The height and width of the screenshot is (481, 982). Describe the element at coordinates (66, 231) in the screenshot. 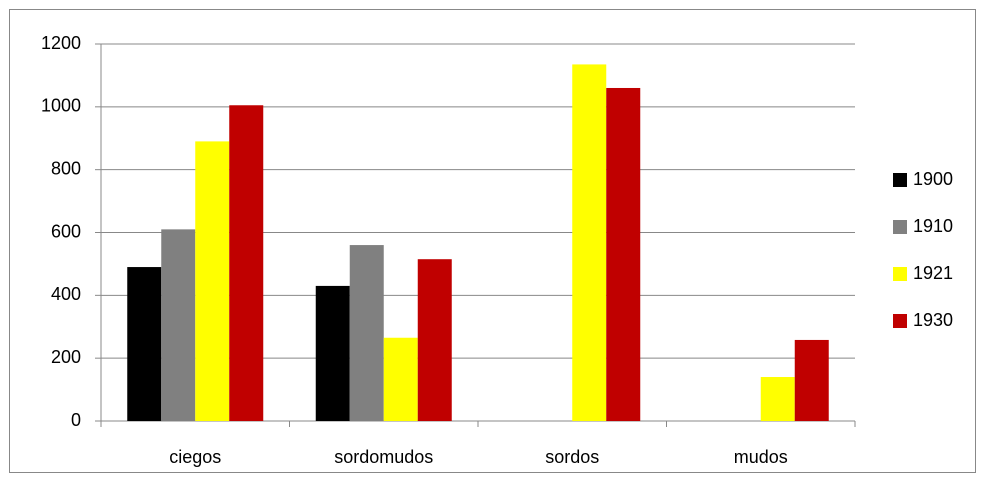

I see `y-tick-label: 600` at that location.